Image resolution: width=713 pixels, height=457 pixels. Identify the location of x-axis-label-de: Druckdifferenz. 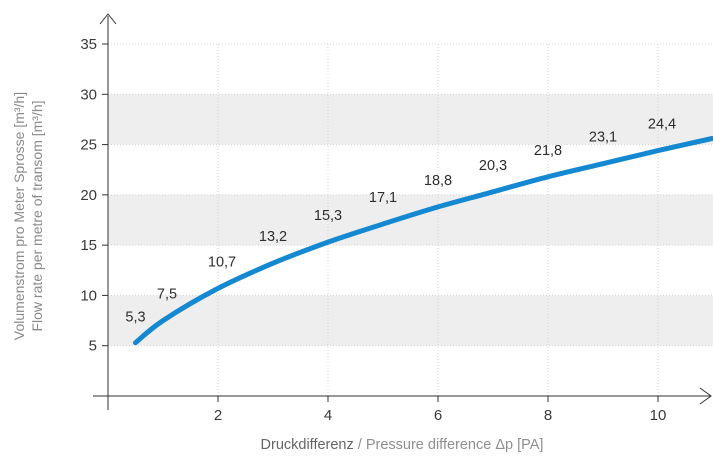
(307, 445).